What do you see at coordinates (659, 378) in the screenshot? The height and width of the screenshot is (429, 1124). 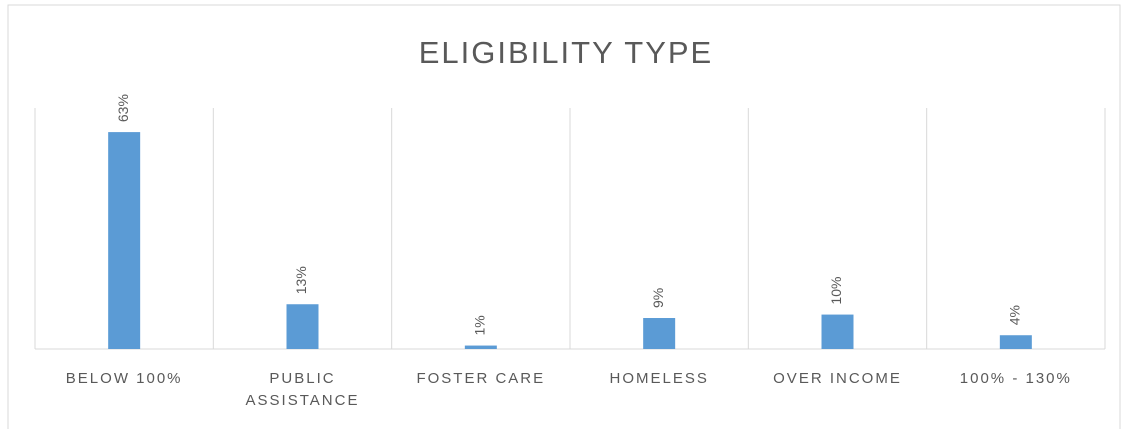 I see `x-tick-label: HOMELESS` at bounding box center [659, 378].